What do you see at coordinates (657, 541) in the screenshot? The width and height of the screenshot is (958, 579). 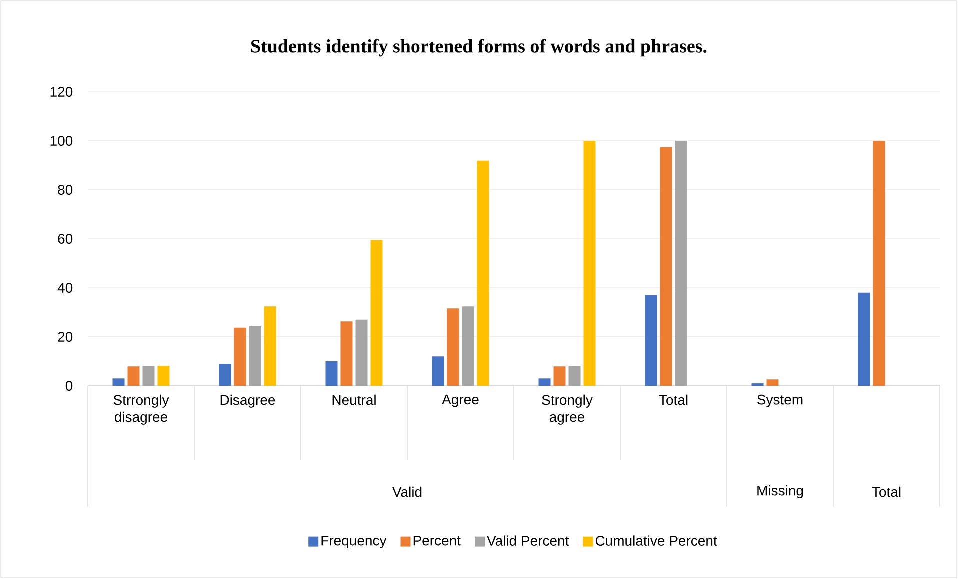 I see `legend-label: Cumulative Percent` at bounding box center [657, 541].